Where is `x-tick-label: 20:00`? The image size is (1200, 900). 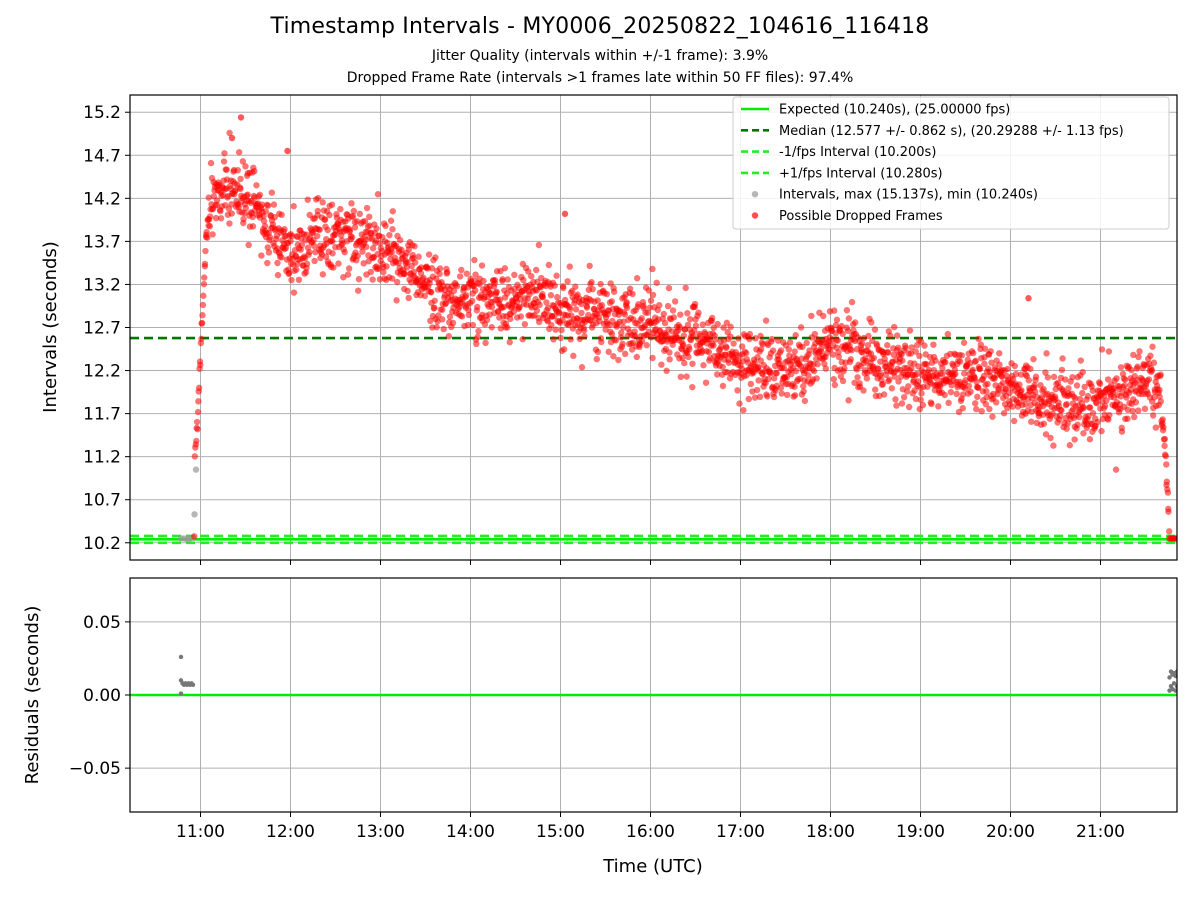 x-tick-label: 20:00 is located at coordinates (1010, 832).